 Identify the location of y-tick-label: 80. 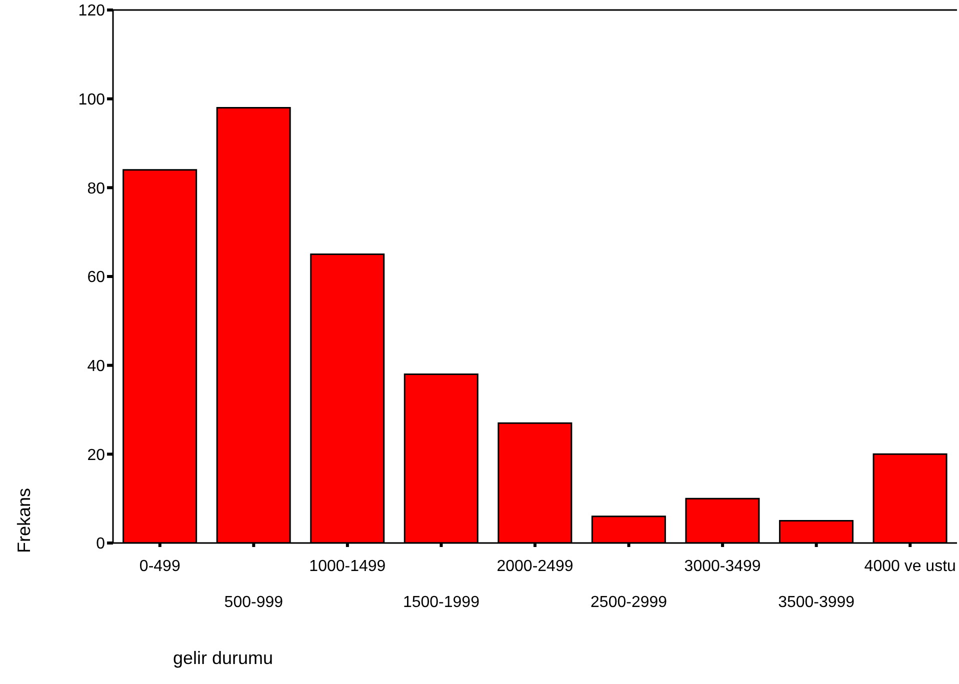
(96, 189).